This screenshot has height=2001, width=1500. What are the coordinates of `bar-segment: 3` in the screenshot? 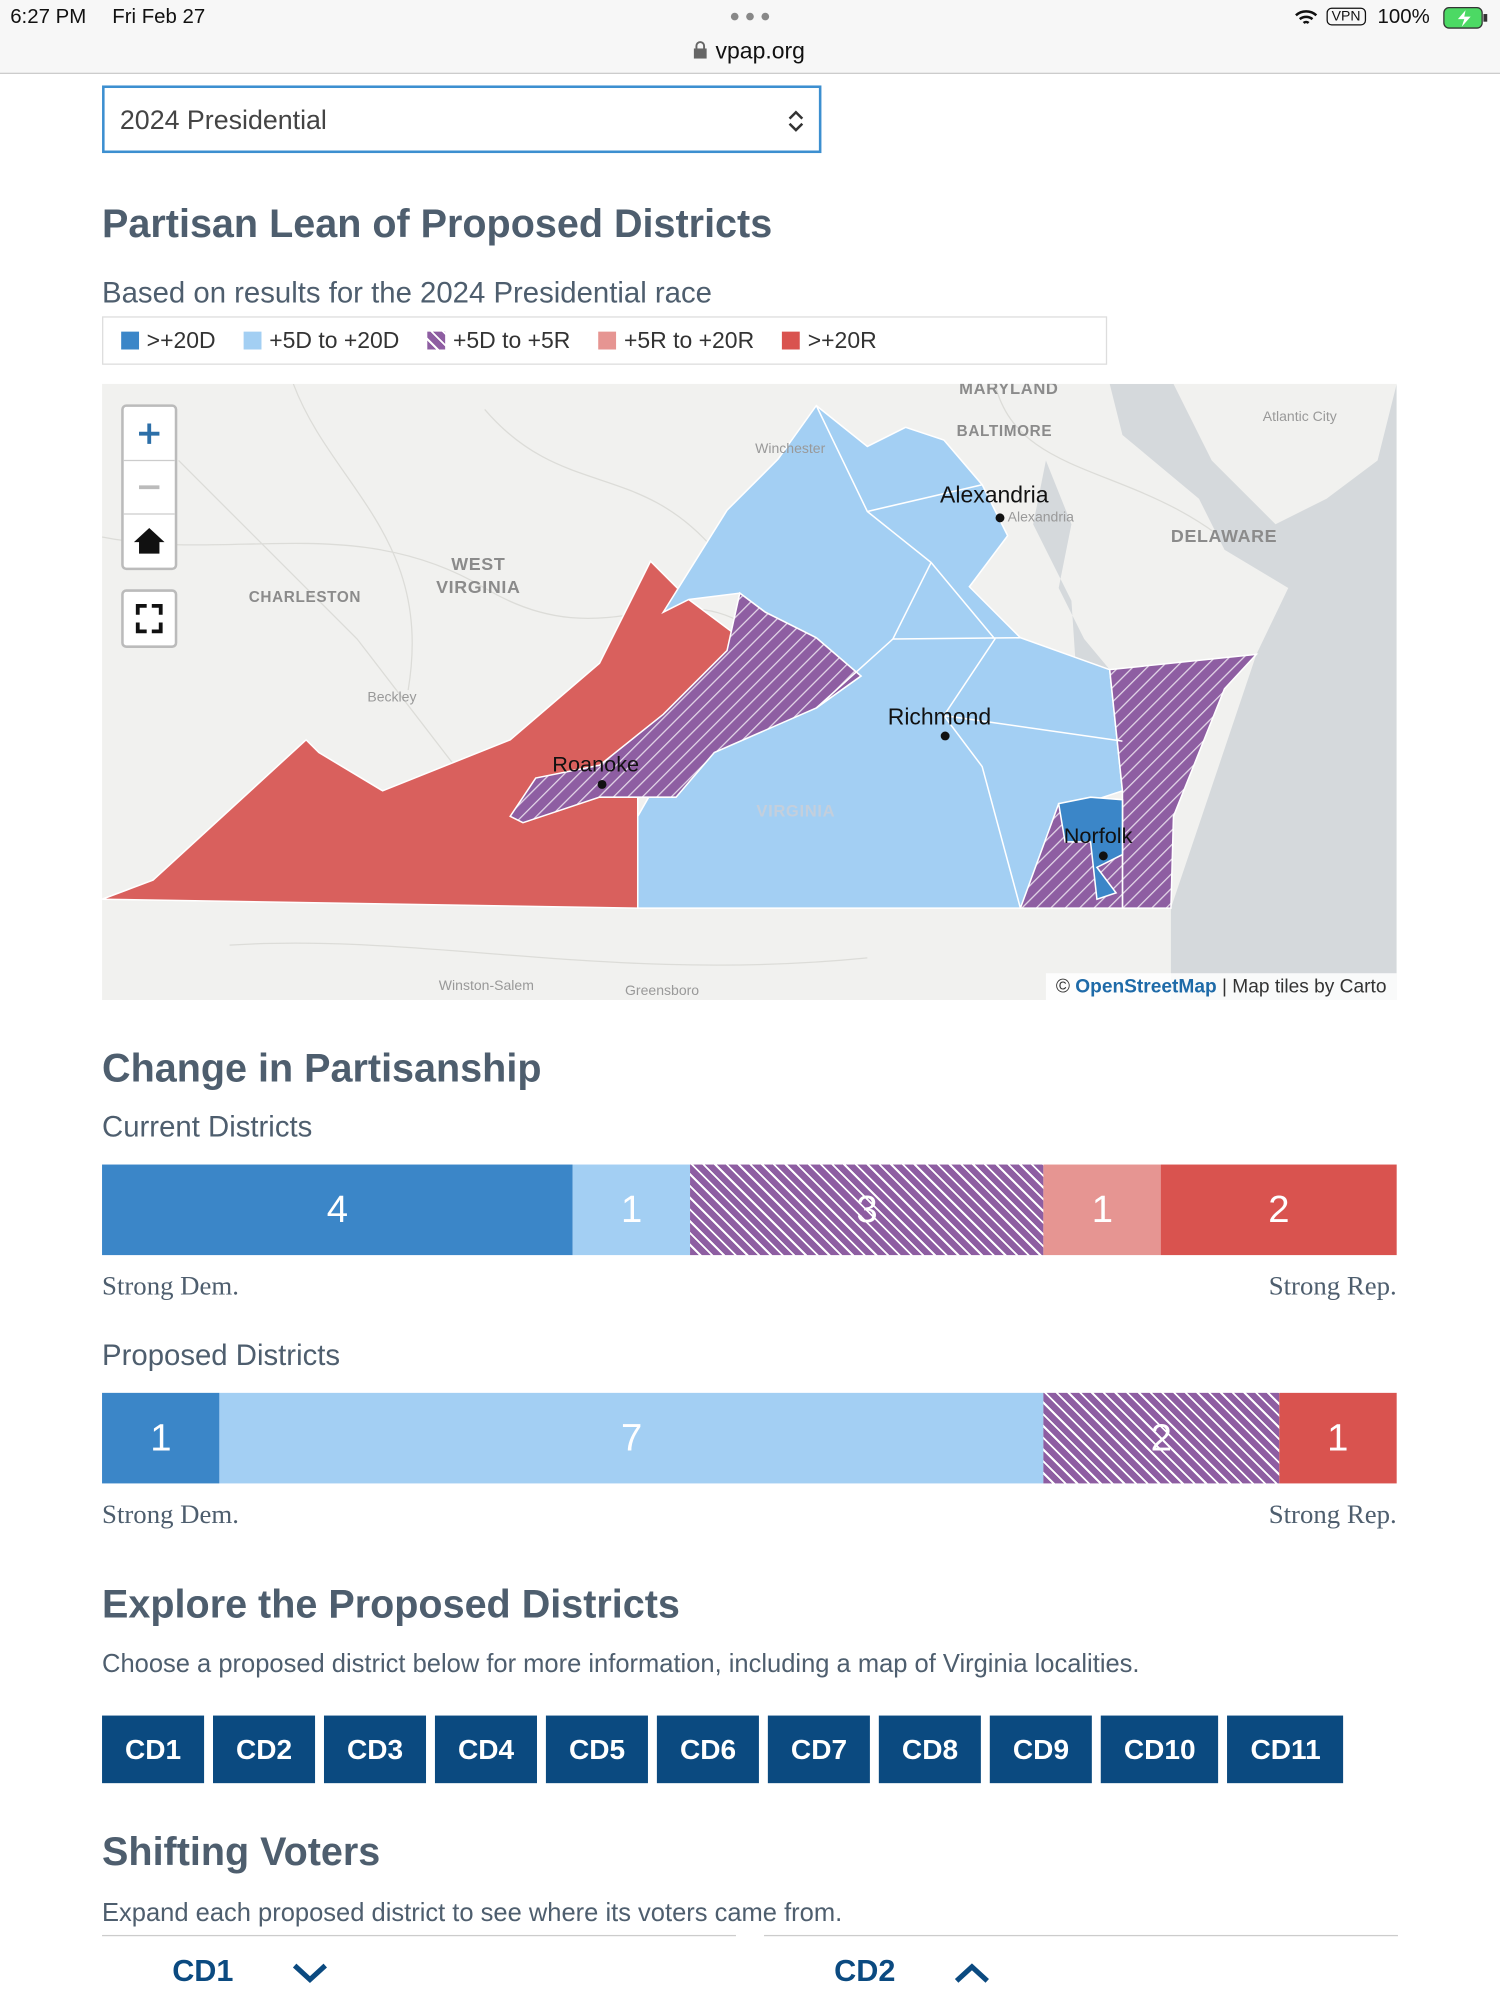 It's located at (867, 1210).